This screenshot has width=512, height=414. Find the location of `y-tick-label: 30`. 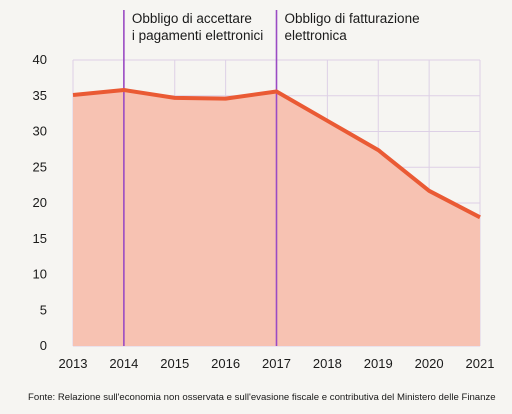

y-tick-label: 30 is located at coordinates (40, 131).